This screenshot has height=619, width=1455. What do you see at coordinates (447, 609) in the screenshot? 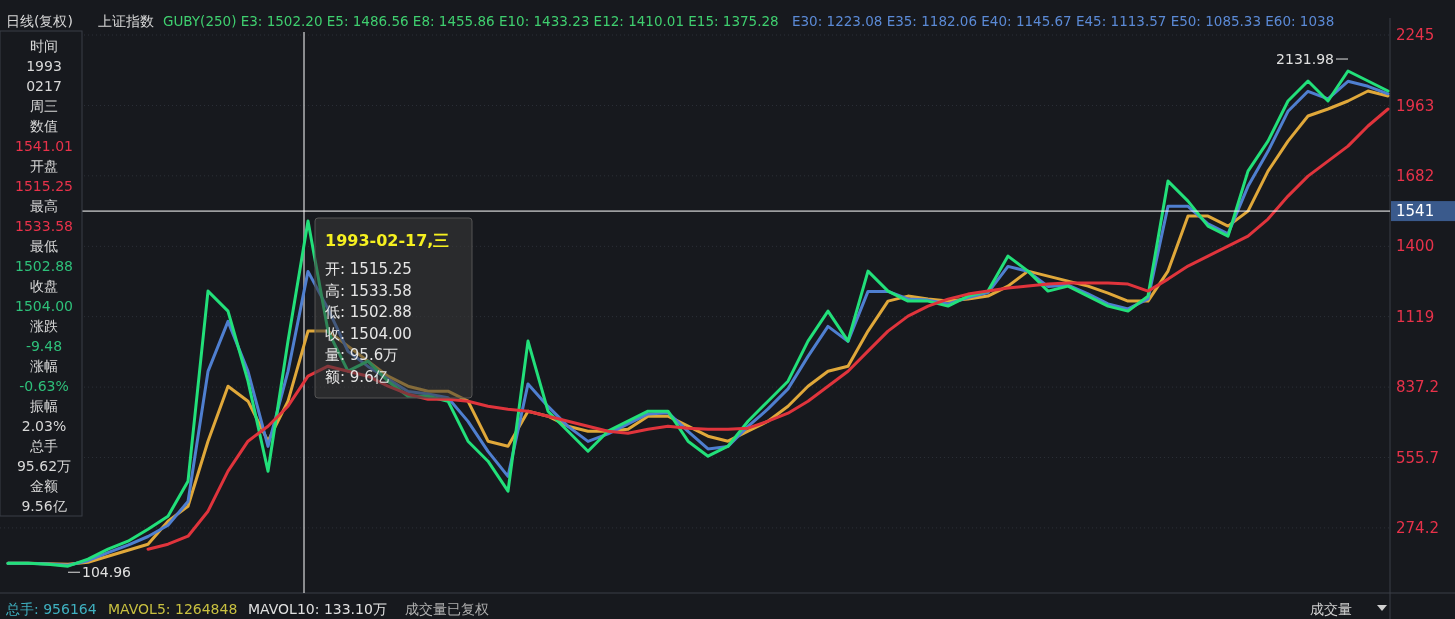
I see `text: 成交量已复权` at bounding box center [447, 609].